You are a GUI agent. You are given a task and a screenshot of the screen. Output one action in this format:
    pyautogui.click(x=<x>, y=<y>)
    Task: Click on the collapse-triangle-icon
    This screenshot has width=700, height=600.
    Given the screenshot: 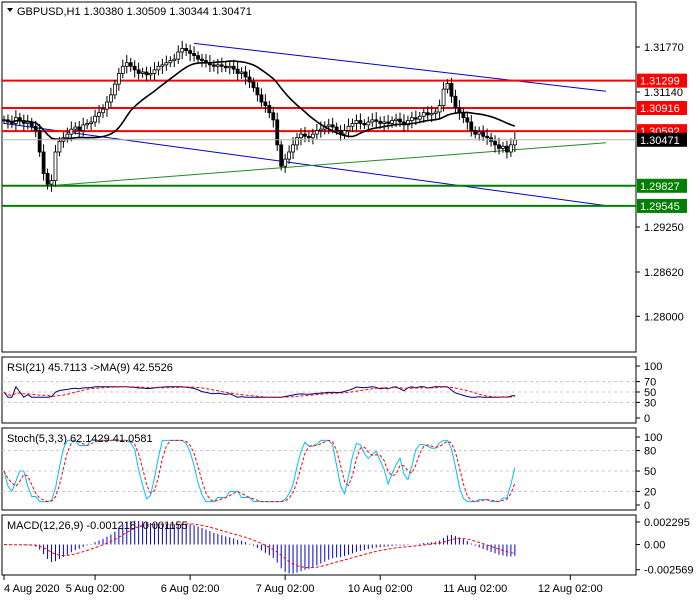 What is the action you would take?
    pyautogui.click(x=10, y=10)
    